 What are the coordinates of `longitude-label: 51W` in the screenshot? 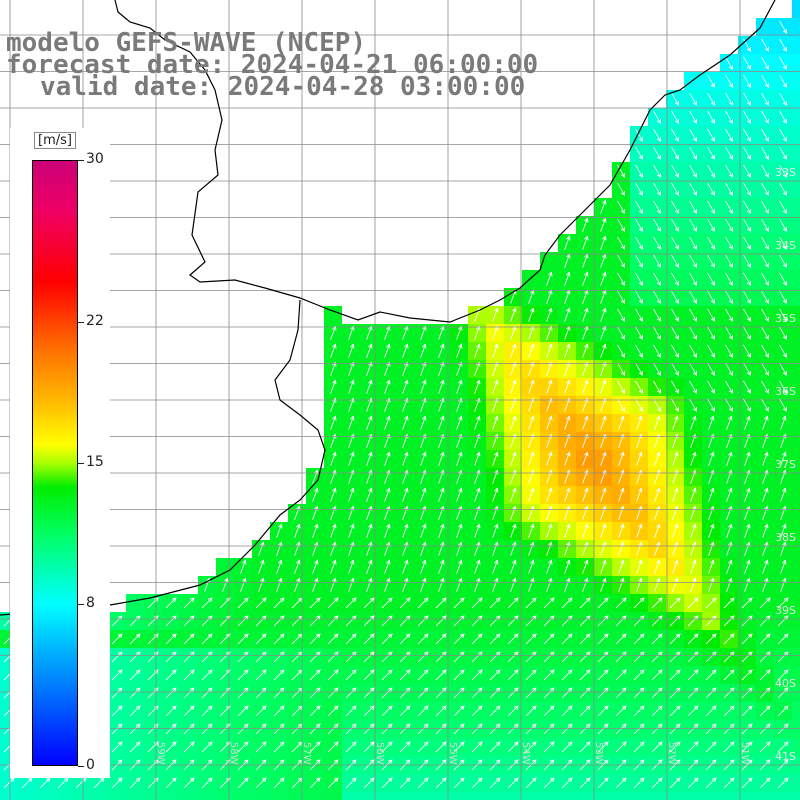 It's located at (744, 753).